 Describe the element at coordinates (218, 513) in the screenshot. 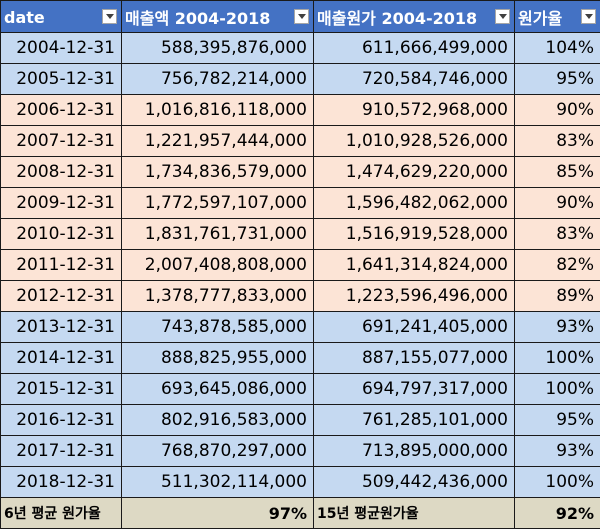

I see `six-year-average-value: 97%` at that location.